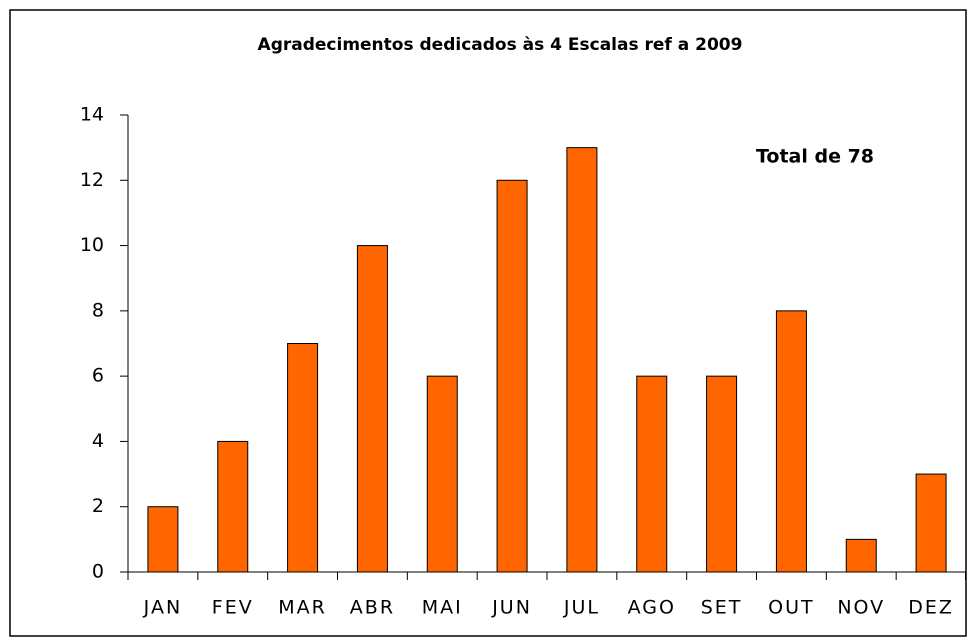  What do you see at coordinates (302, 608) in the screenshot?
I see `x-tick-label: MAR` at bounding box center [302, 608].